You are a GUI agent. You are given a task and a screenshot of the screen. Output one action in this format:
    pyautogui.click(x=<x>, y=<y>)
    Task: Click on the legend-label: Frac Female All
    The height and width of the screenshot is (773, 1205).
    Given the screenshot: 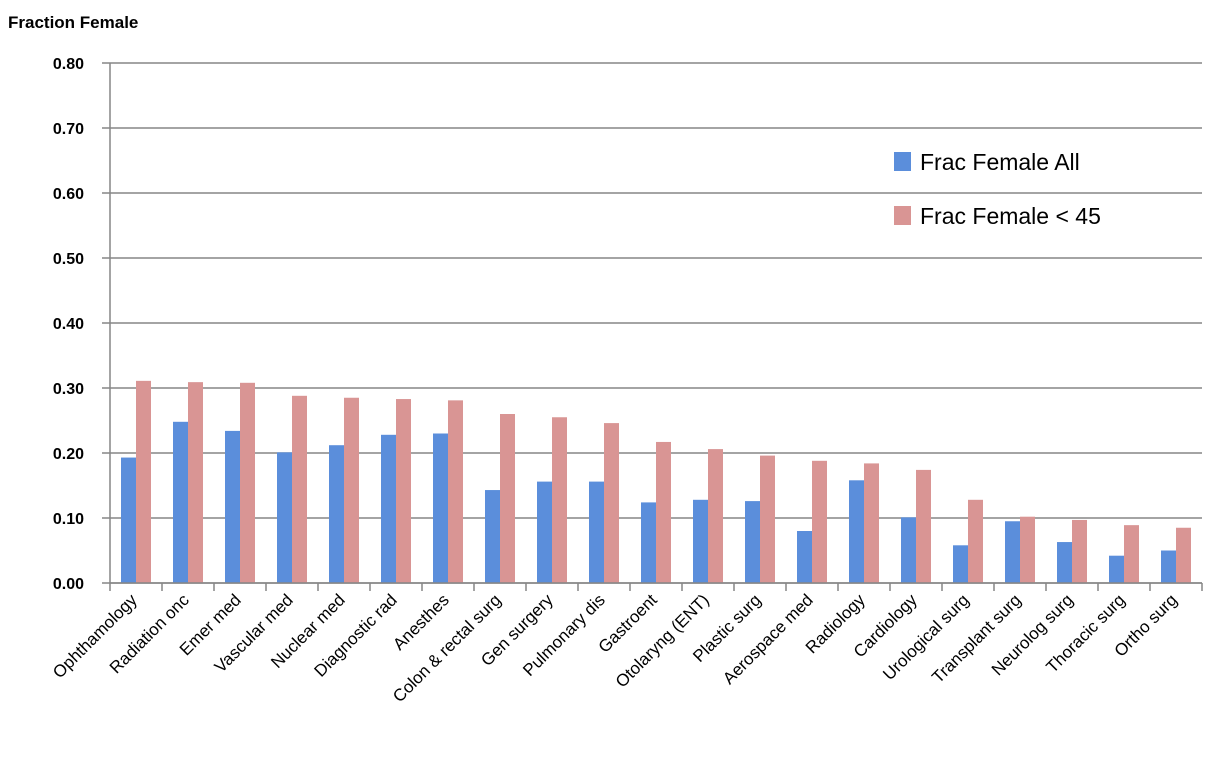 What is the action you would take?
    pyautogui.click(x=1000, y=162)
    